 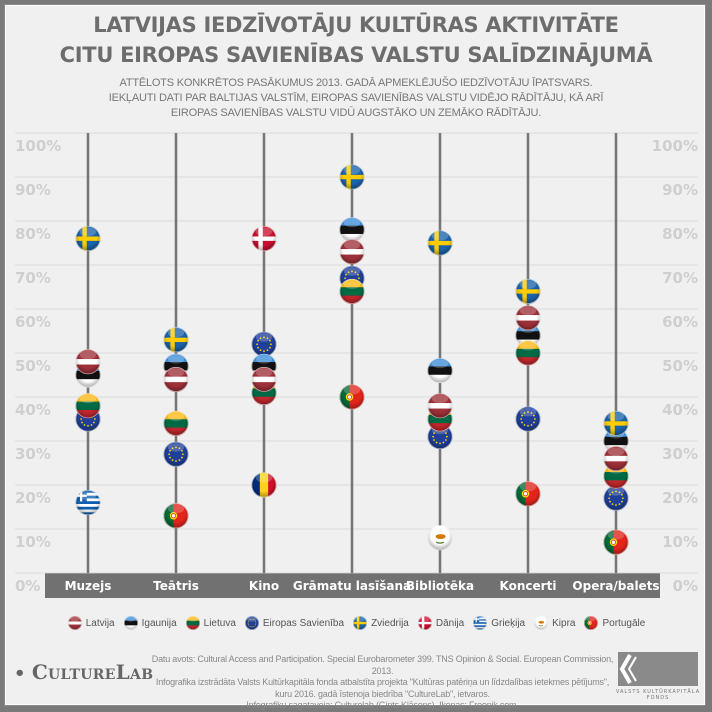 I want to click on legend-label: Grieķija, so click(x=508, y=623).